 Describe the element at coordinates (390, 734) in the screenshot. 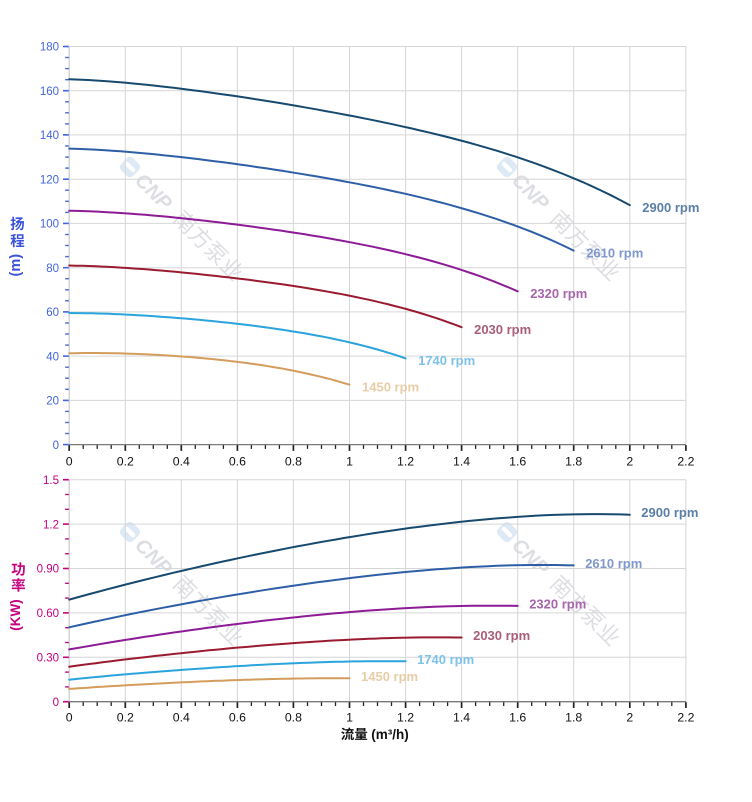

I see `svg-text: (m³/h)` at that location.